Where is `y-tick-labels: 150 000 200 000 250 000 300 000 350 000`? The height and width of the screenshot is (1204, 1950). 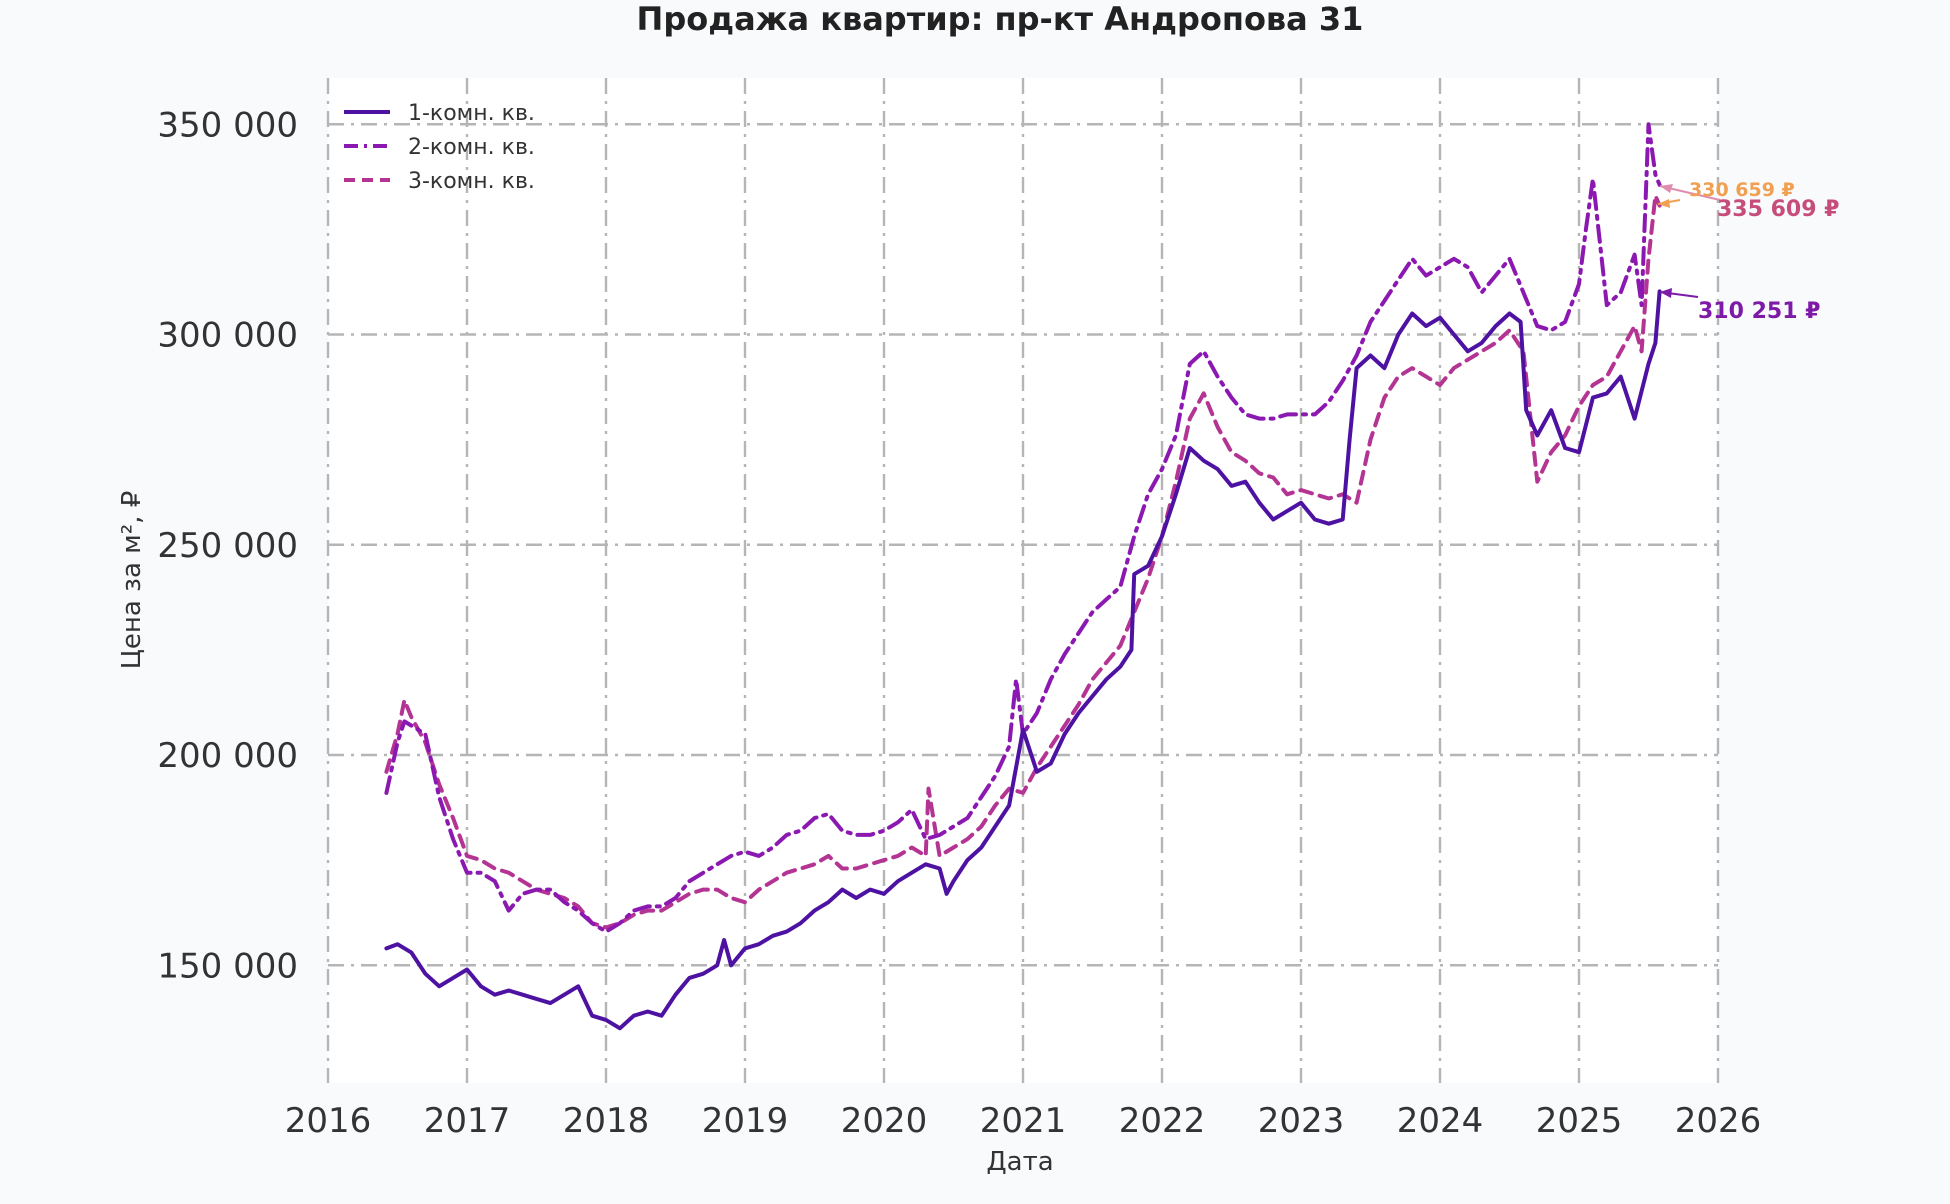
y-tick-labels: 150 000 200 000 250 000 300 000 350 000 is located at coordinates (227, 545).